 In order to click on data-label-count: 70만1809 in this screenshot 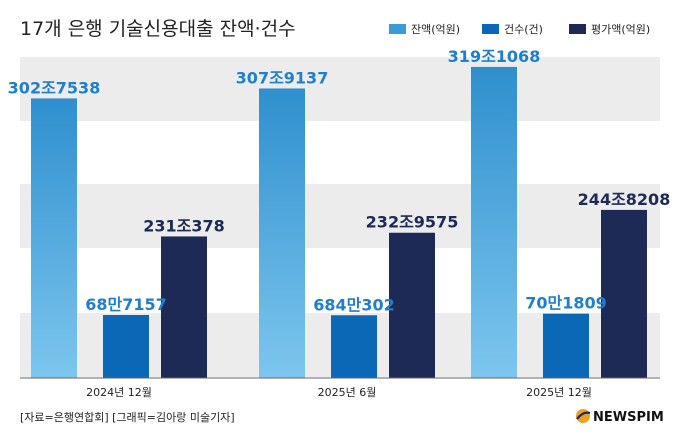, I will do `click(566, 303)`.